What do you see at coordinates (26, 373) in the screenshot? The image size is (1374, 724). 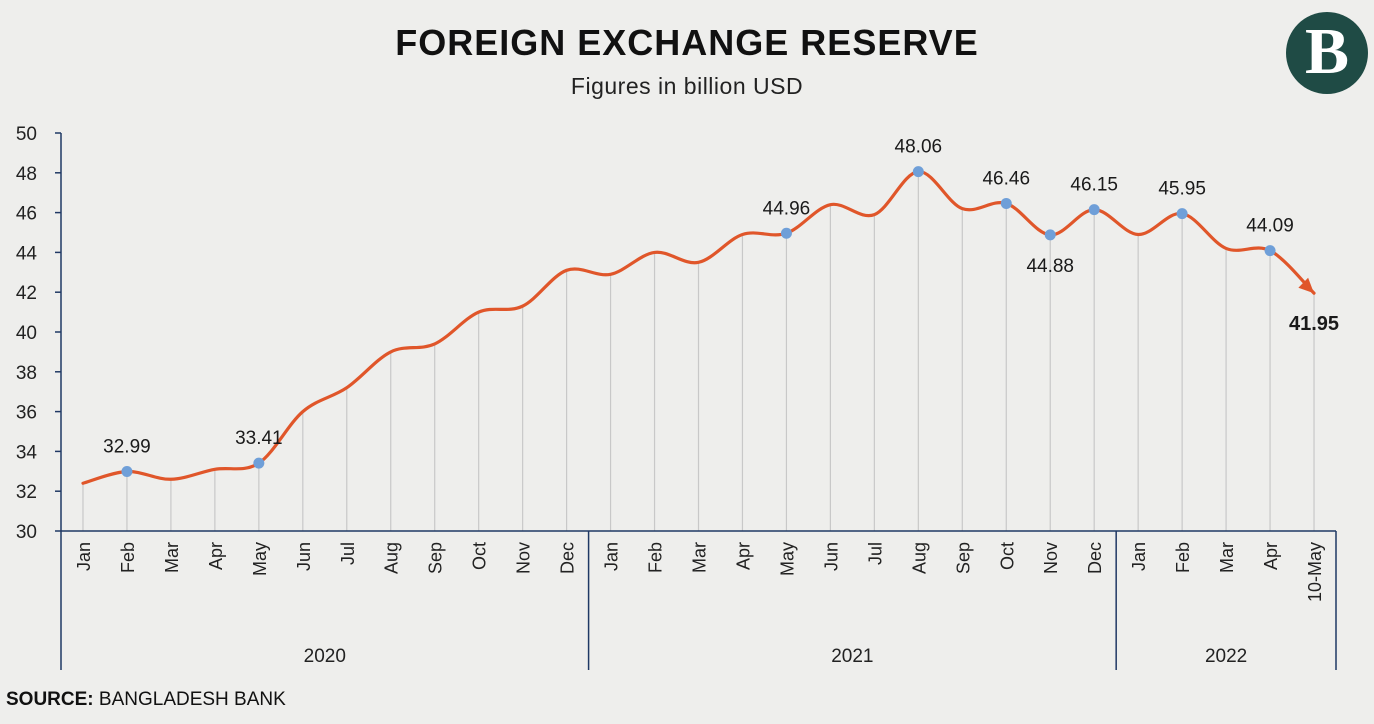 I see `y-tick-label: 38` at bounding box center [26, 373].